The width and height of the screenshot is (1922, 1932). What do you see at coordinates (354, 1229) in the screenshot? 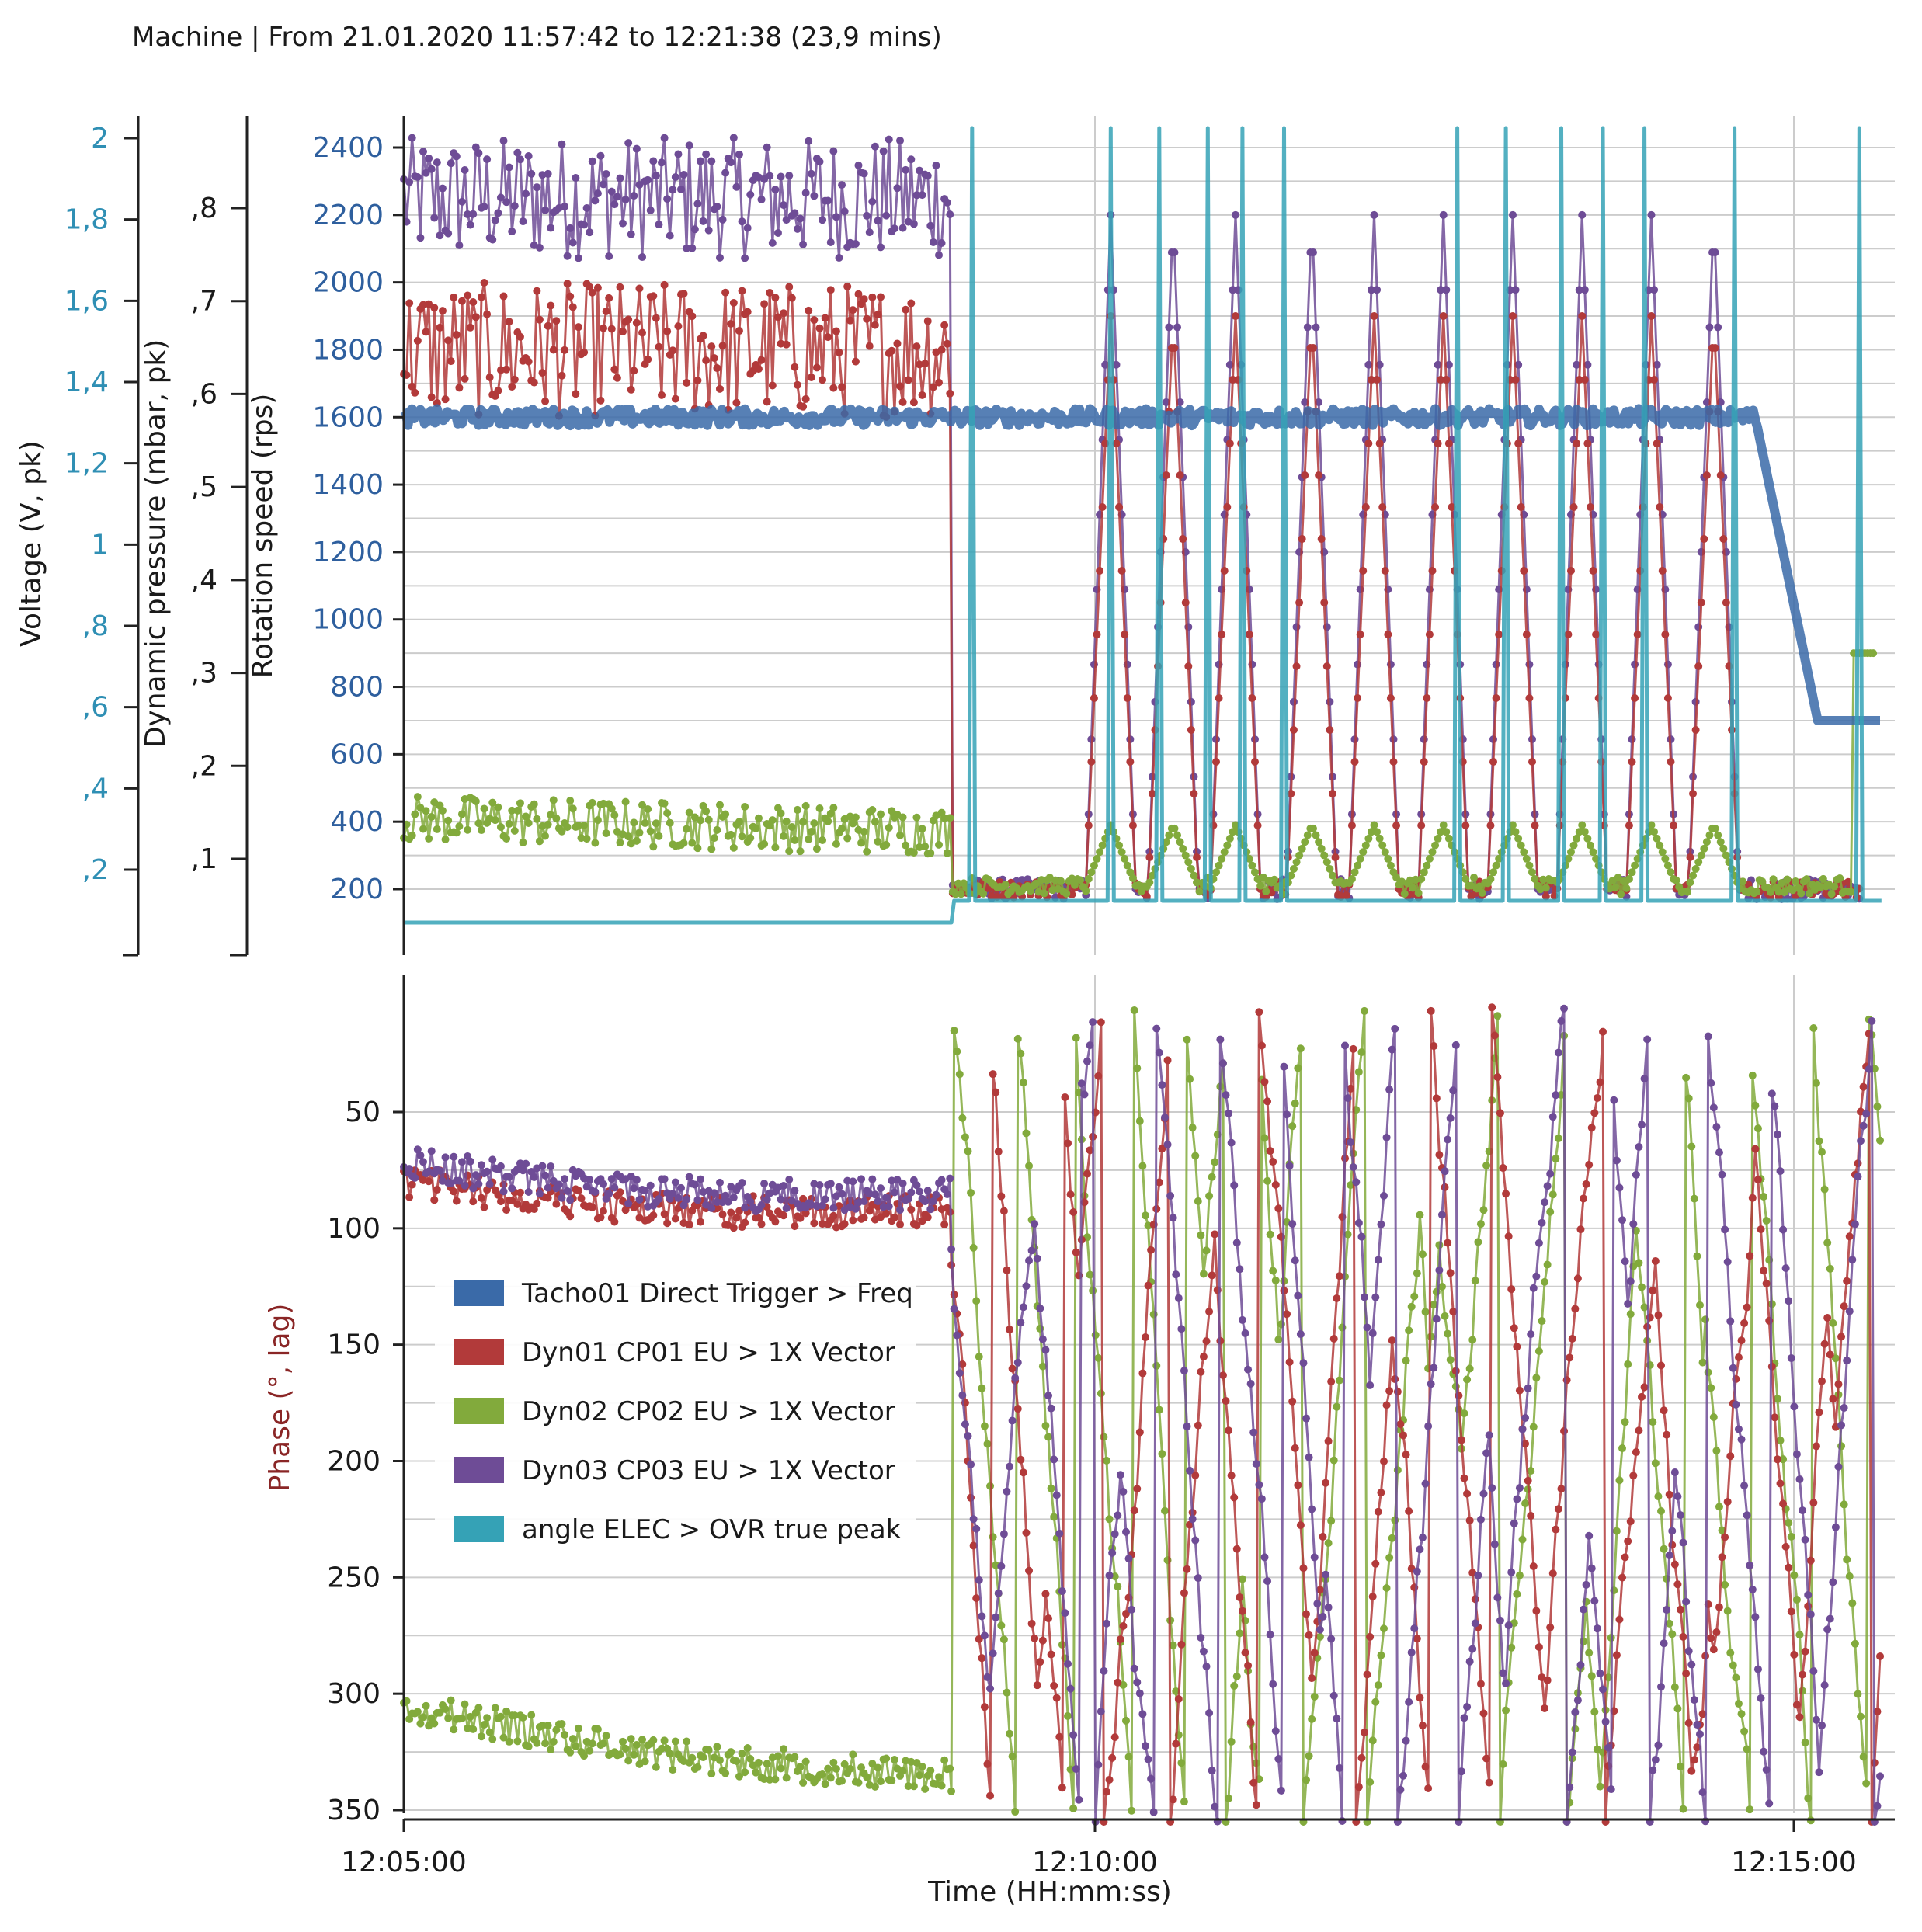
I see `phase-tick-label: 100` at bounding box center [354, 1229].